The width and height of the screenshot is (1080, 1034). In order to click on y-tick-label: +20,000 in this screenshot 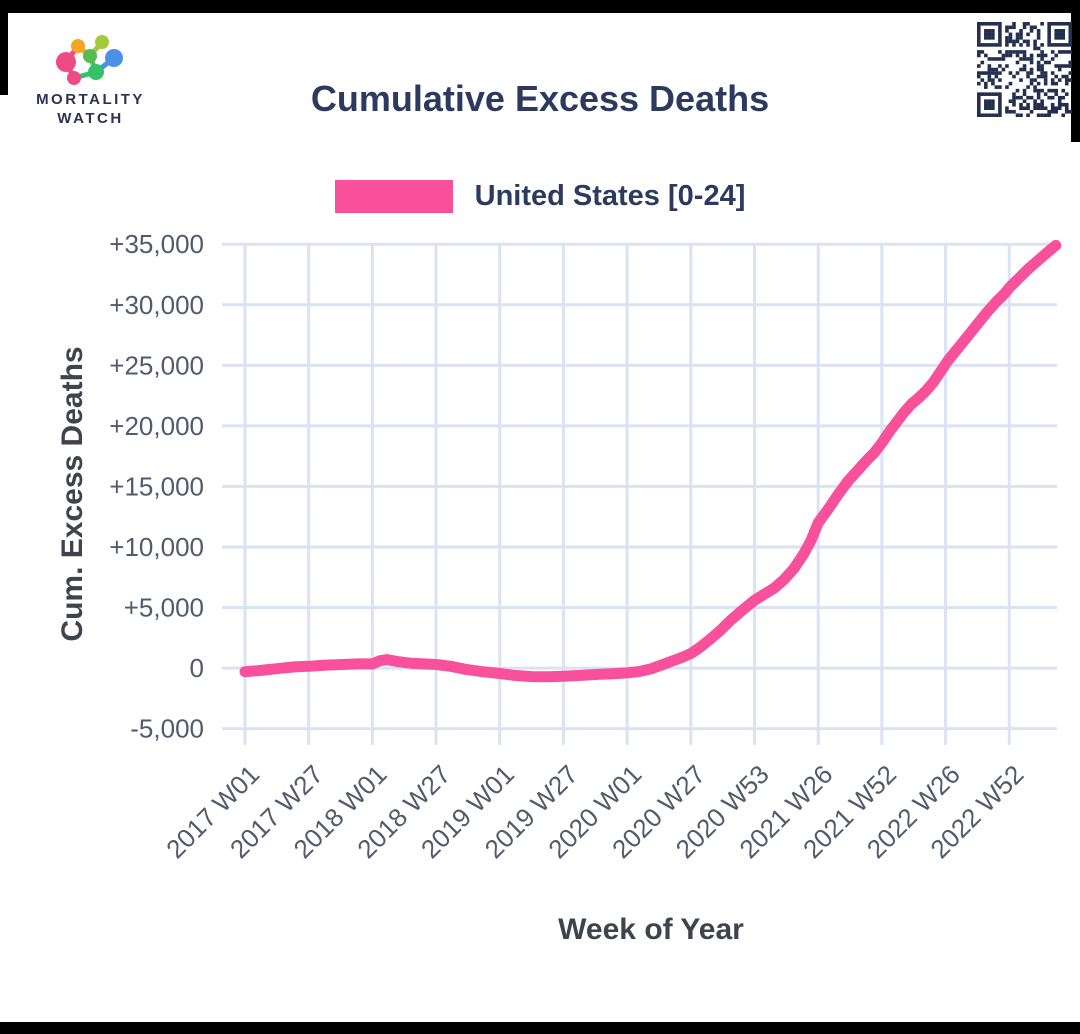, I will do `click(156, 426)`.